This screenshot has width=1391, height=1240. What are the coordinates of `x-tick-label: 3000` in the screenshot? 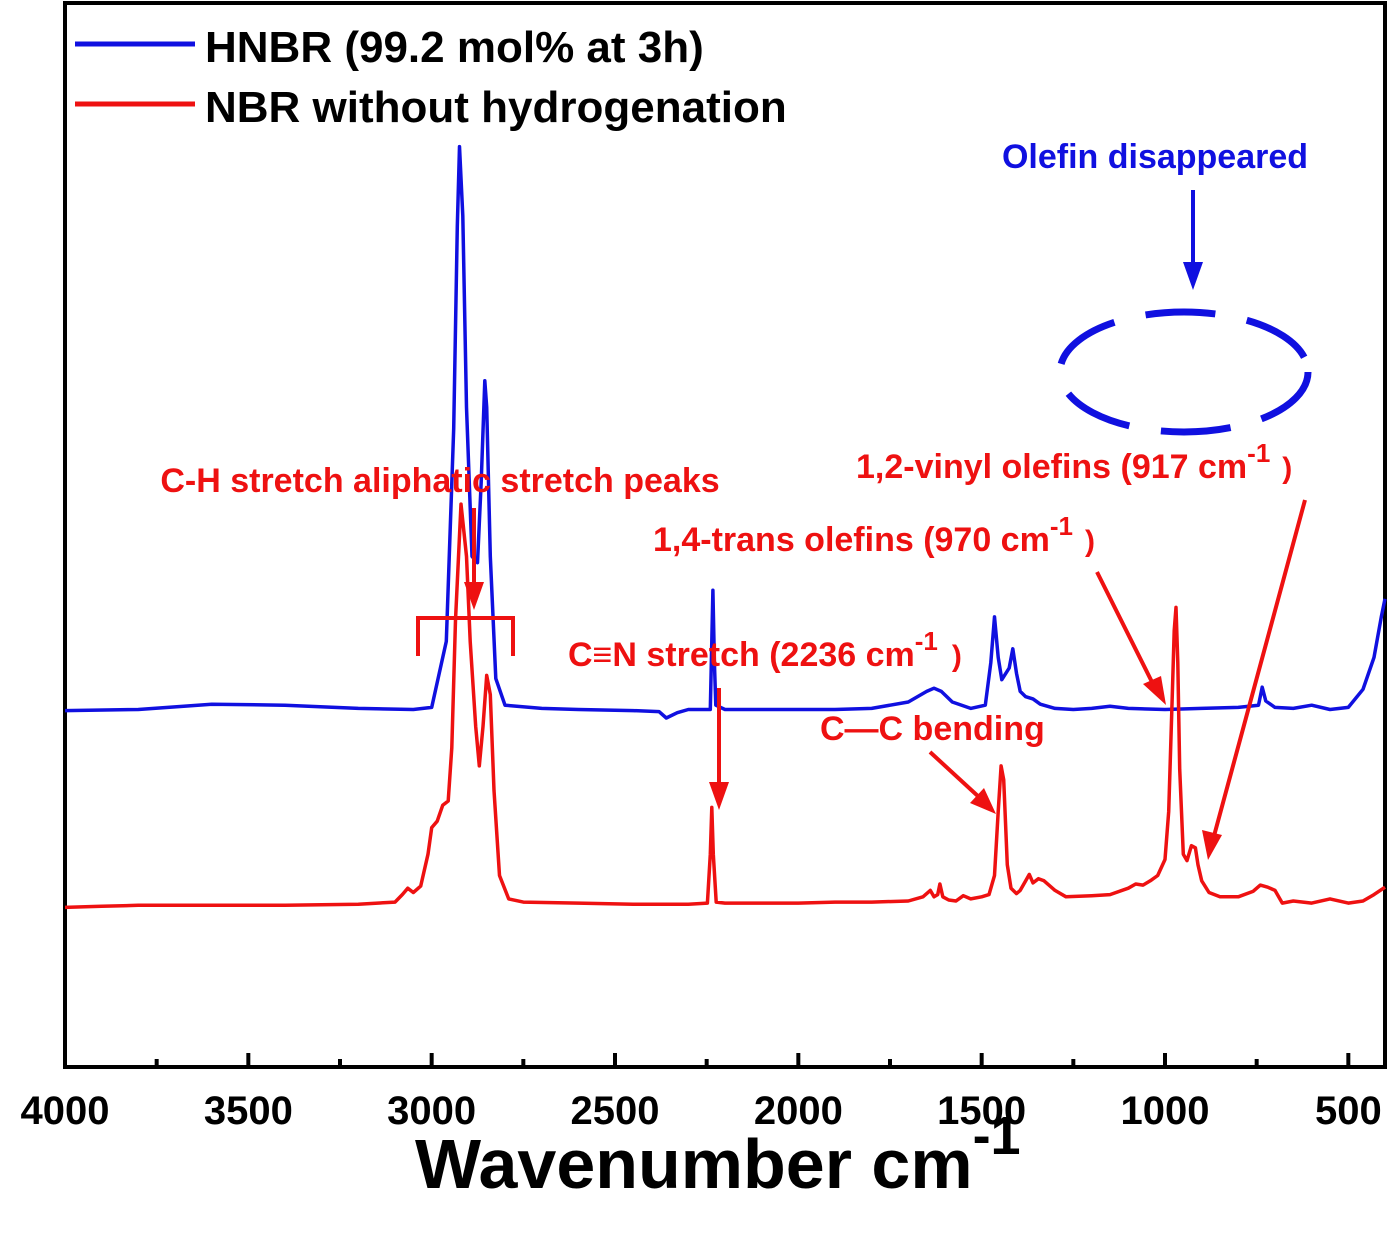 It's located at (431, 1111).